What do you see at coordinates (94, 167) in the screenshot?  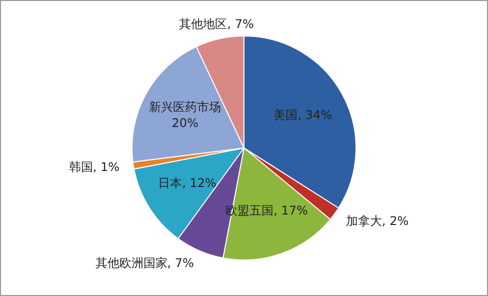 I see `slice-label: 韩国, 1%` at bounding box center [94, 167].